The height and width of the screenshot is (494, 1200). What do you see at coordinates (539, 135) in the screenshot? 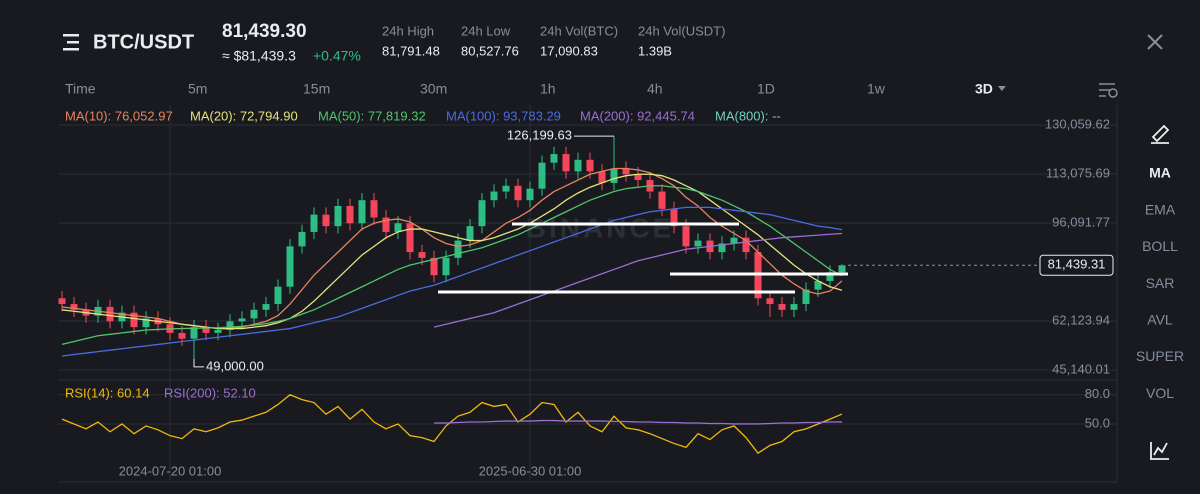
I see `max-label: 126,199.63` at bounding box center [539, 135].